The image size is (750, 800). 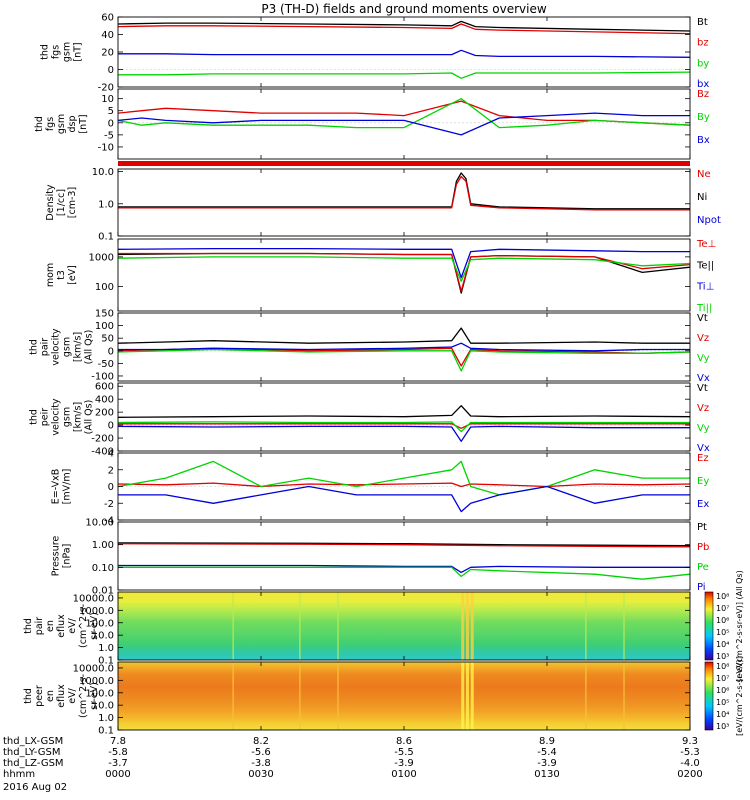 What do you see at coordinates (111, 111) in the screenshot?
I see `y-tick-label: 5` at bounding box center [111, 111].